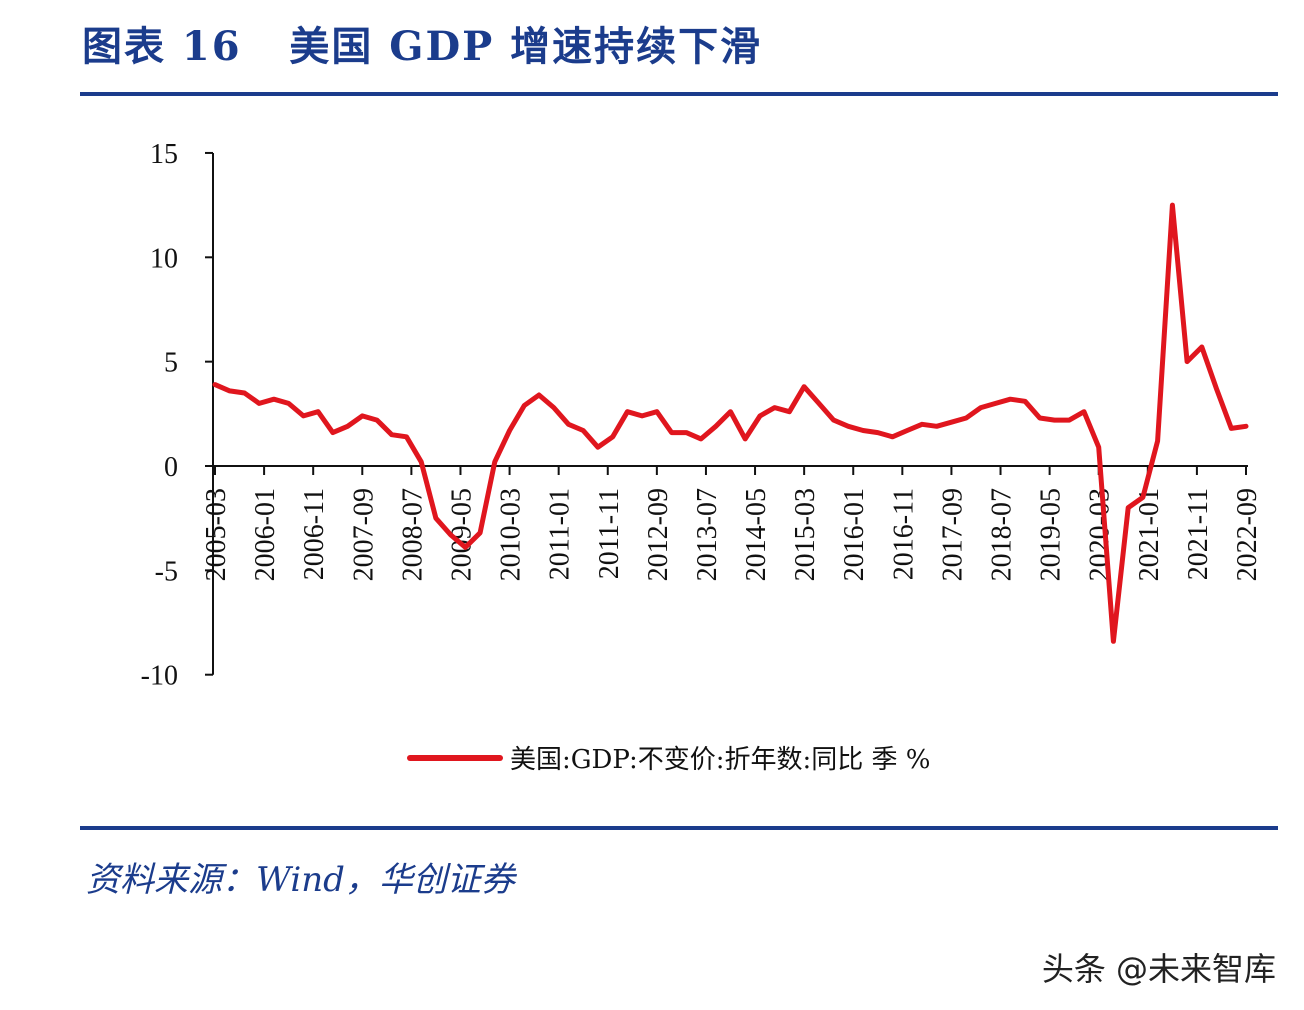 The image size is (1304, 1010). Describe the element at coordinates (1100, 534) in the screenshot. I see `x-tick-label: 2020-03` at that location.